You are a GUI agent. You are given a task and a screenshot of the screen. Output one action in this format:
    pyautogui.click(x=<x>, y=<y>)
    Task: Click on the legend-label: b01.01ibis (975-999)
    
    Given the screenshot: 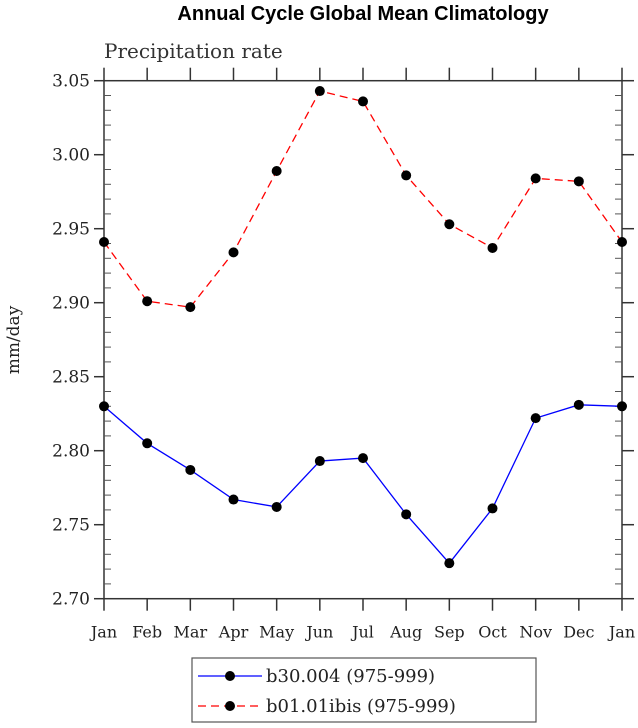 What is the action you would take?
    pyautogui.click(x=361, y=706)
    